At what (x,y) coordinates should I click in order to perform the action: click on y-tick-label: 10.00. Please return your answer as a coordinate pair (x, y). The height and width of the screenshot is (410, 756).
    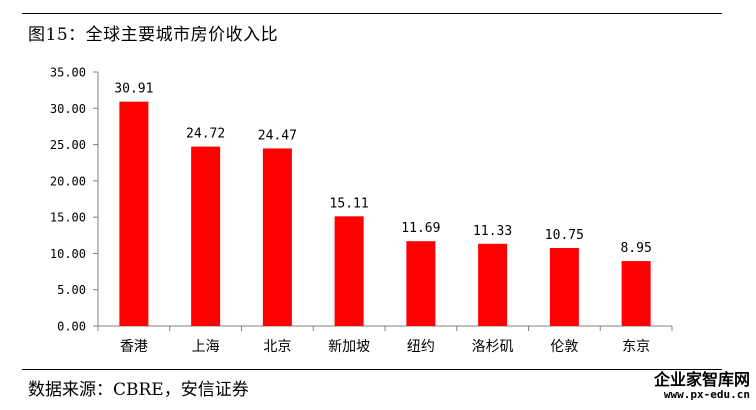
    Looking at the image, I should click on (68, 254).